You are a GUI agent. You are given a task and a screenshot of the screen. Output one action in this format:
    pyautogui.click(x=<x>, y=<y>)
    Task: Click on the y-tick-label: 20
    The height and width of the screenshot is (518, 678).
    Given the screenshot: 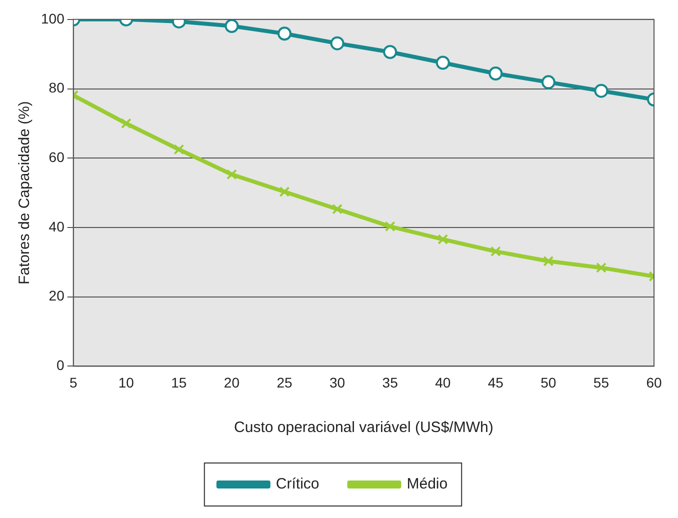 What is the action you would take?
    pyautogui.click(x=56, y=296)
    